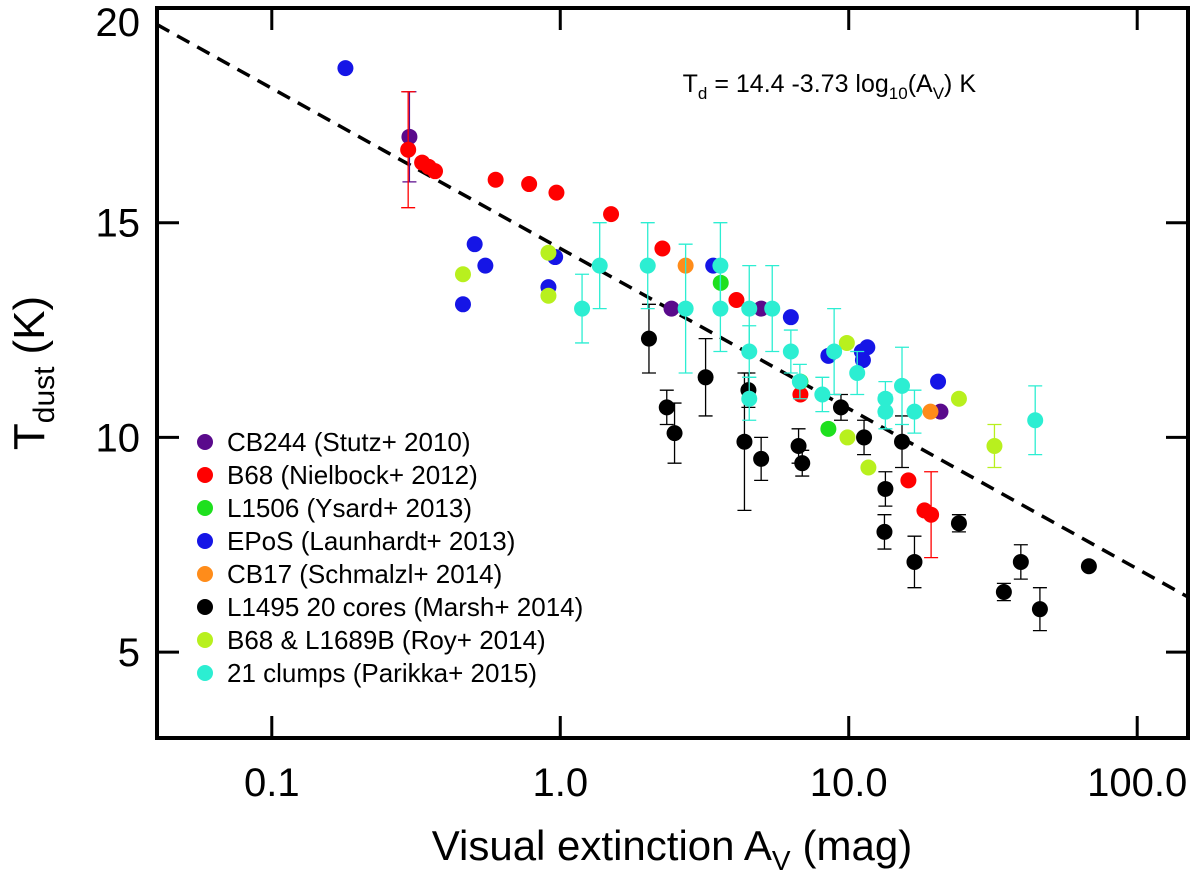  What do you see at coordinates (129, 653) in the screenshot?
I see `y-tick-label: 5` at bounding box center [129, 653].